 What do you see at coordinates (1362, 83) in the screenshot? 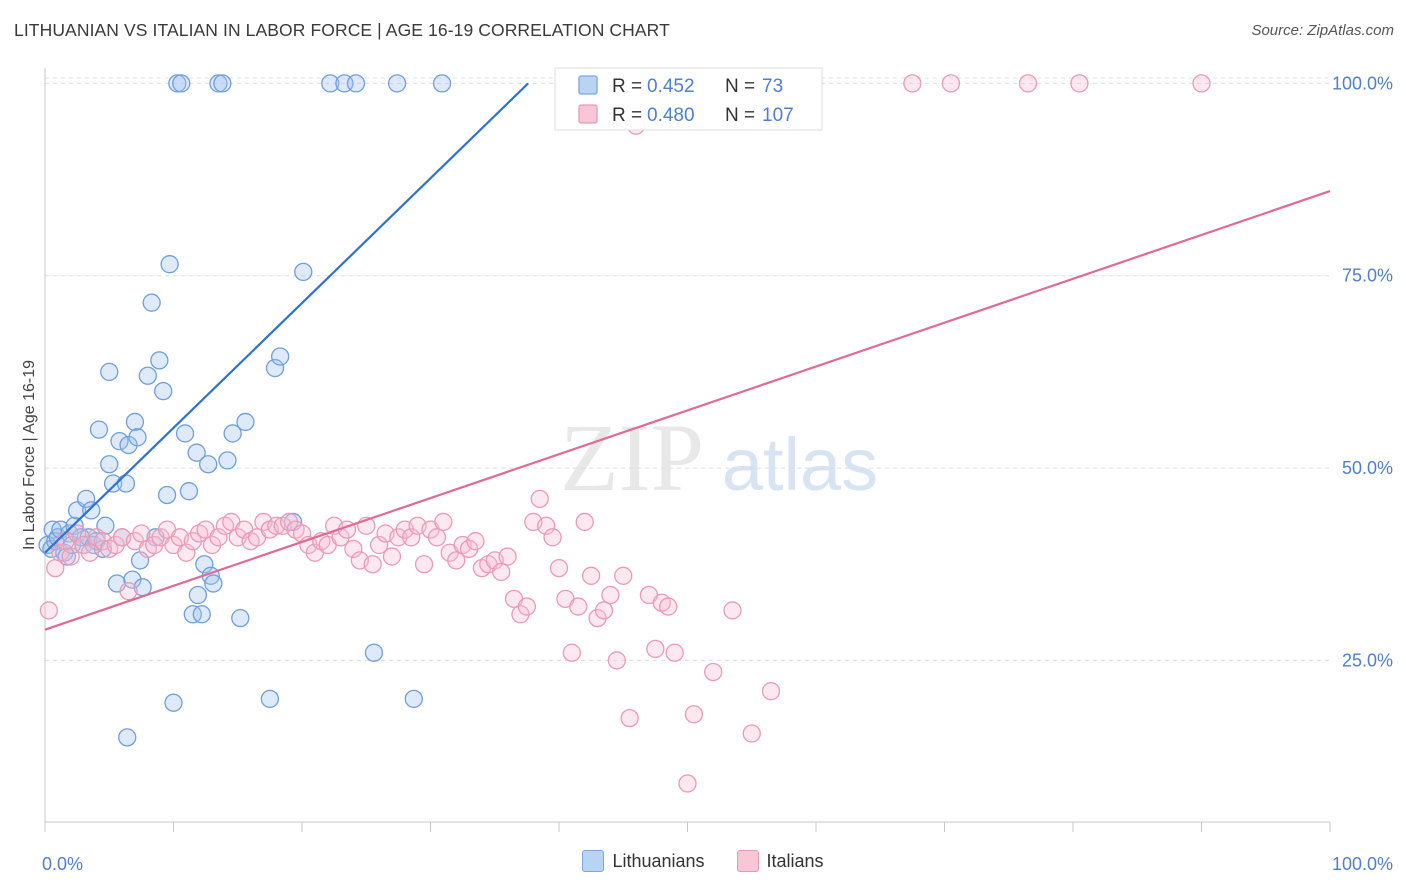
I see `y-tick-label: 100.0%` at bounding box center [1362, 83].